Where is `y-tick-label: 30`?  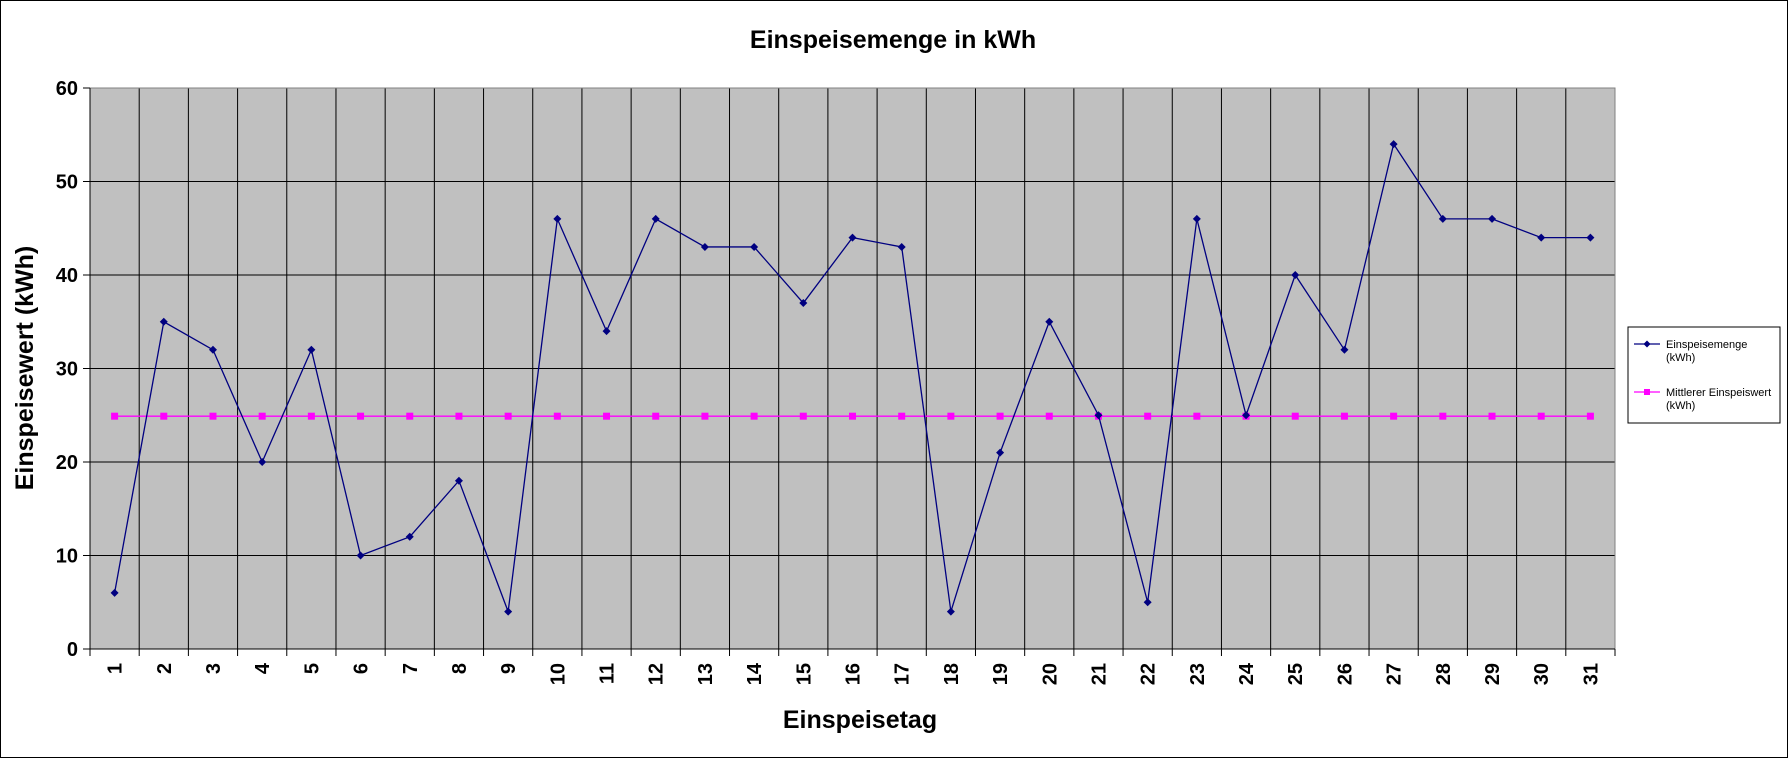 y-tick-label: 30 is located at coordinates (67, 370).